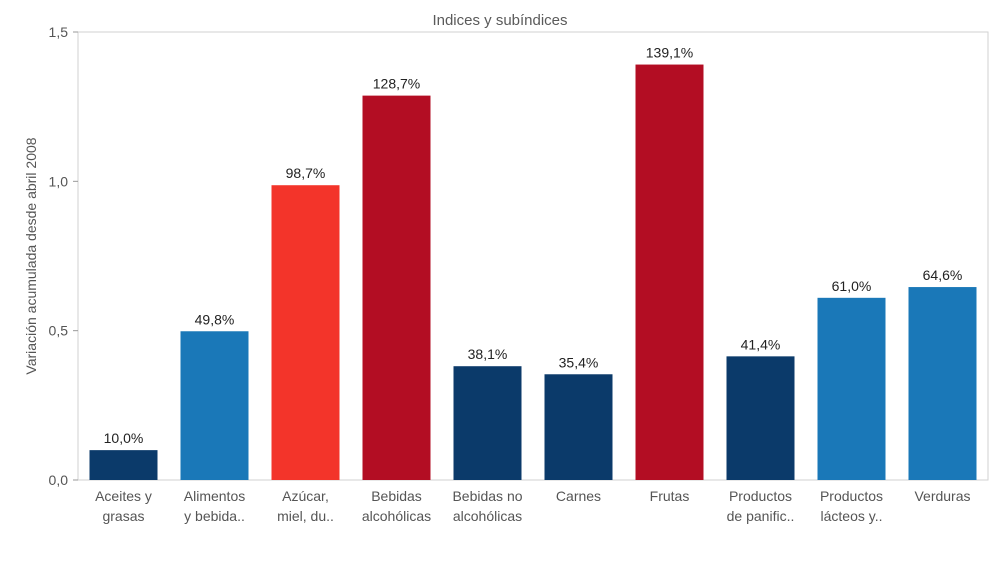  I want to click on data-label: 61,0%, so click(852, 286).